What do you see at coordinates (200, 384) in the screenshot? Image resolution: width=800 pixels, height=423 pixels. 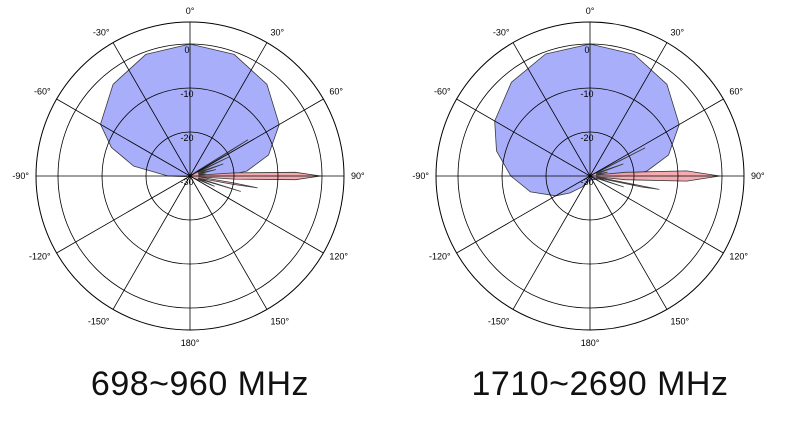 I see `band-caption-low: 698~960 MHz` at bounding box center [200, 384].